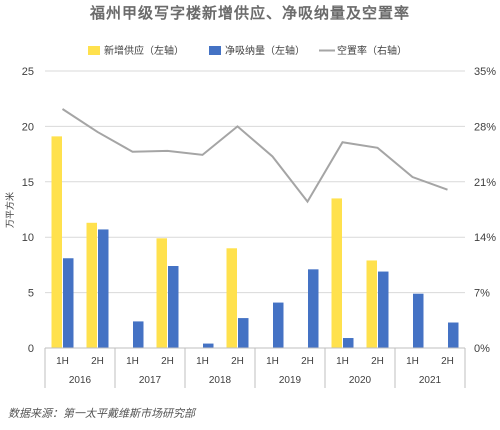 The height and width of the screenshot is (430, 500). I want to click on legend-label: 空置率（右轴）, so click(372, 50).